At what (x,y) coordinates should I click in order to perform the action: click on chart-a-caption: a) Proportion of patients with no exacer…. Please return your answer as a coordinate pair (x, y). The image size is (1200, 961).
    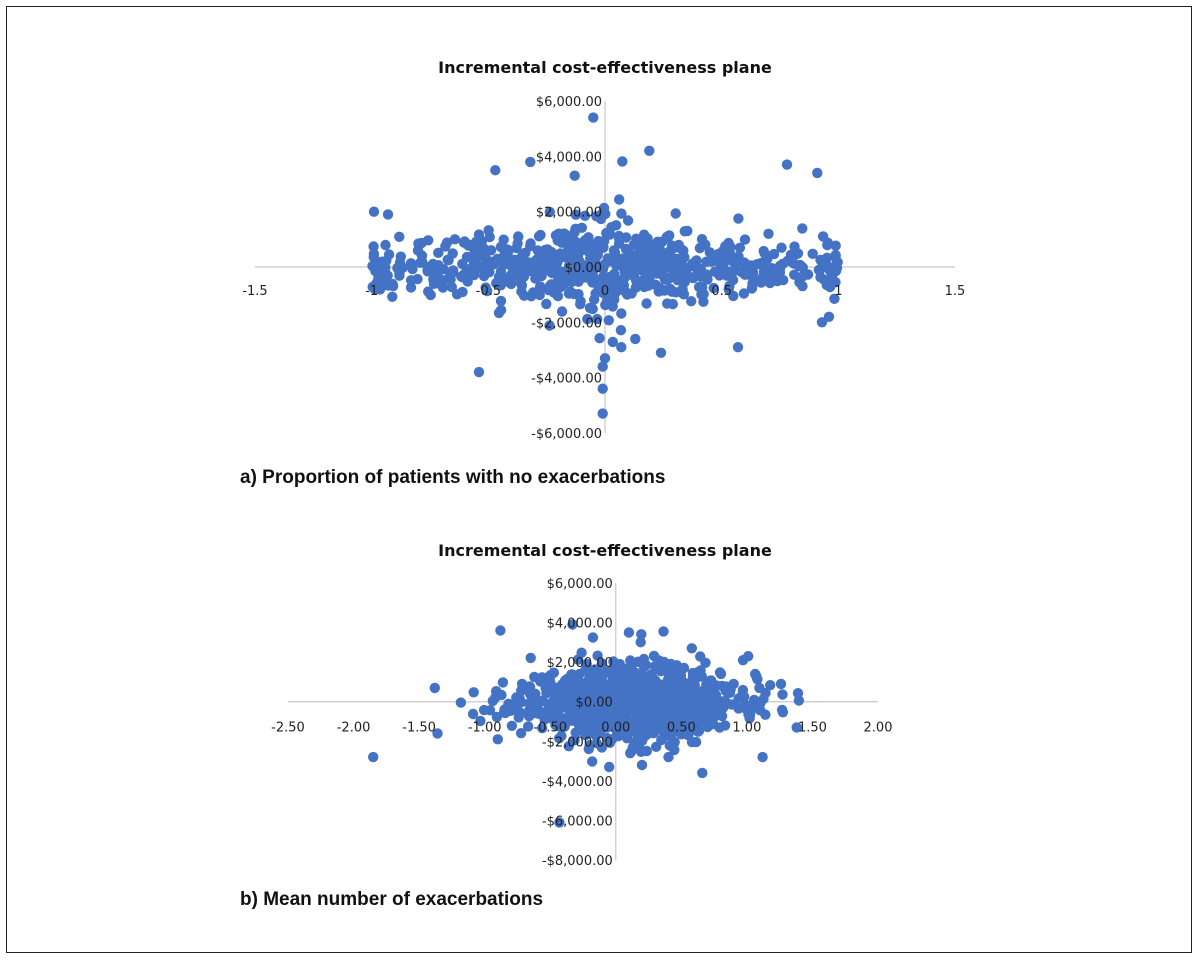
    Looking at the image, I should click on (453, 477).